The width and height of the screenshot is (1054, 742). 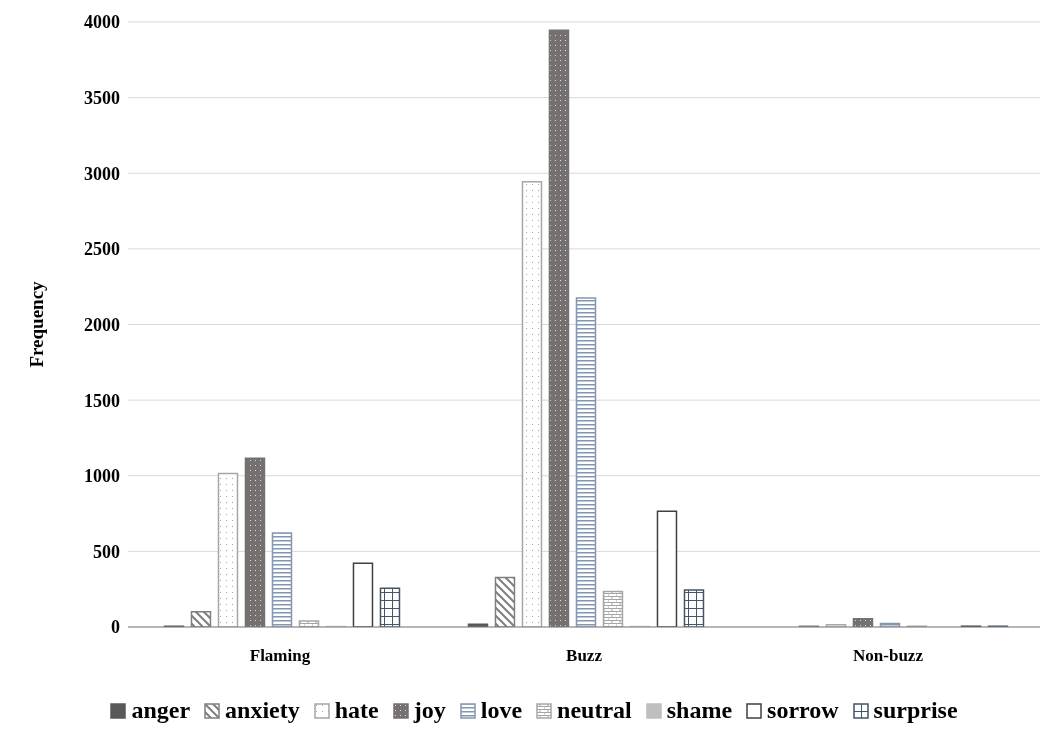 What do you see at coordinates (102, 98) in the screenshot?
I see `y-tick-label: 3500` at bounding box center [102, 98].